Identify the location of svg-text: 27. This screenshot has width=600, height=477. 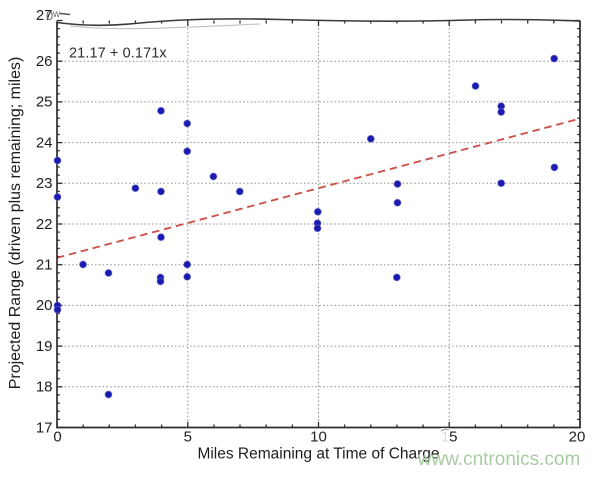
(44, 15).